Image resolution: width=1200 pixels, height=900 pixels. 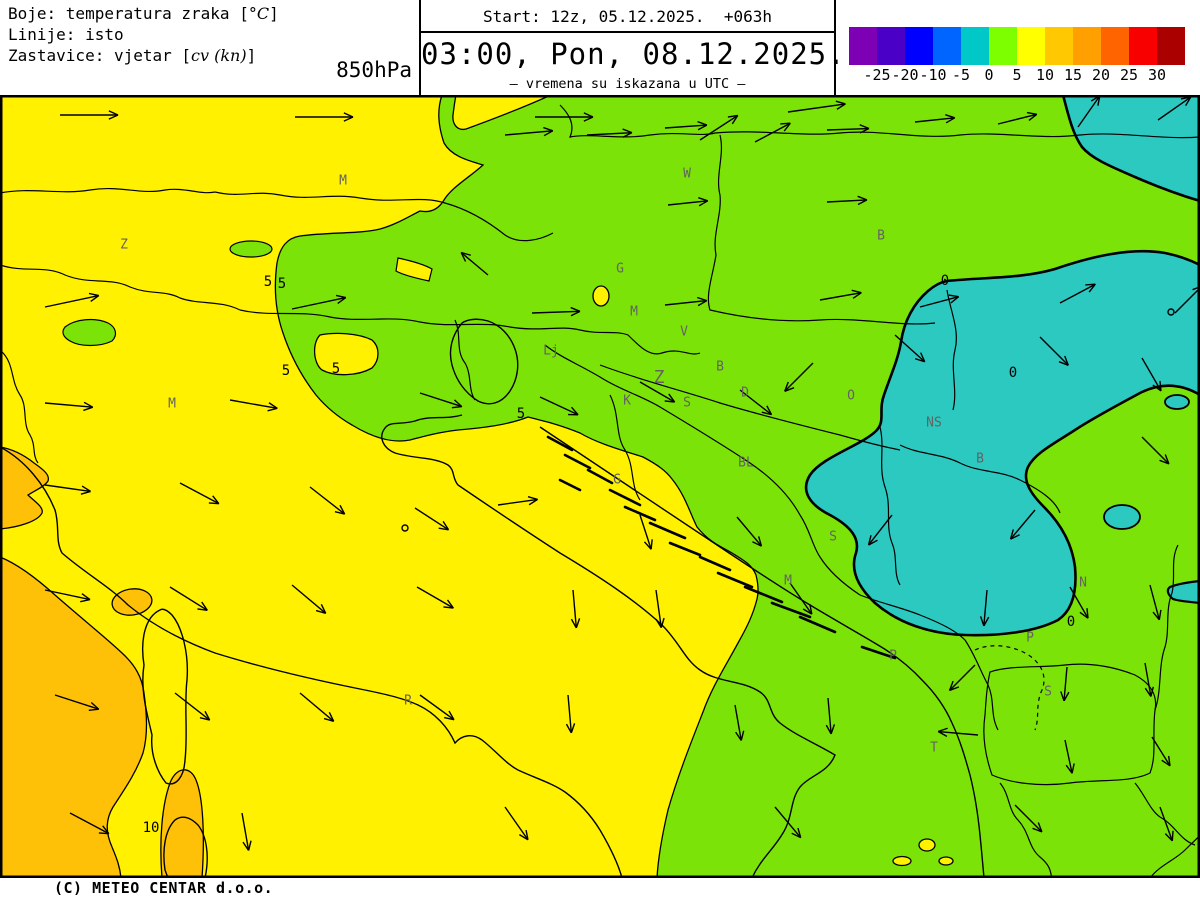 What do you see at coordinates (851, 396) in the screenshot?
I see `city-label: O` at bounding box center [851, 396].